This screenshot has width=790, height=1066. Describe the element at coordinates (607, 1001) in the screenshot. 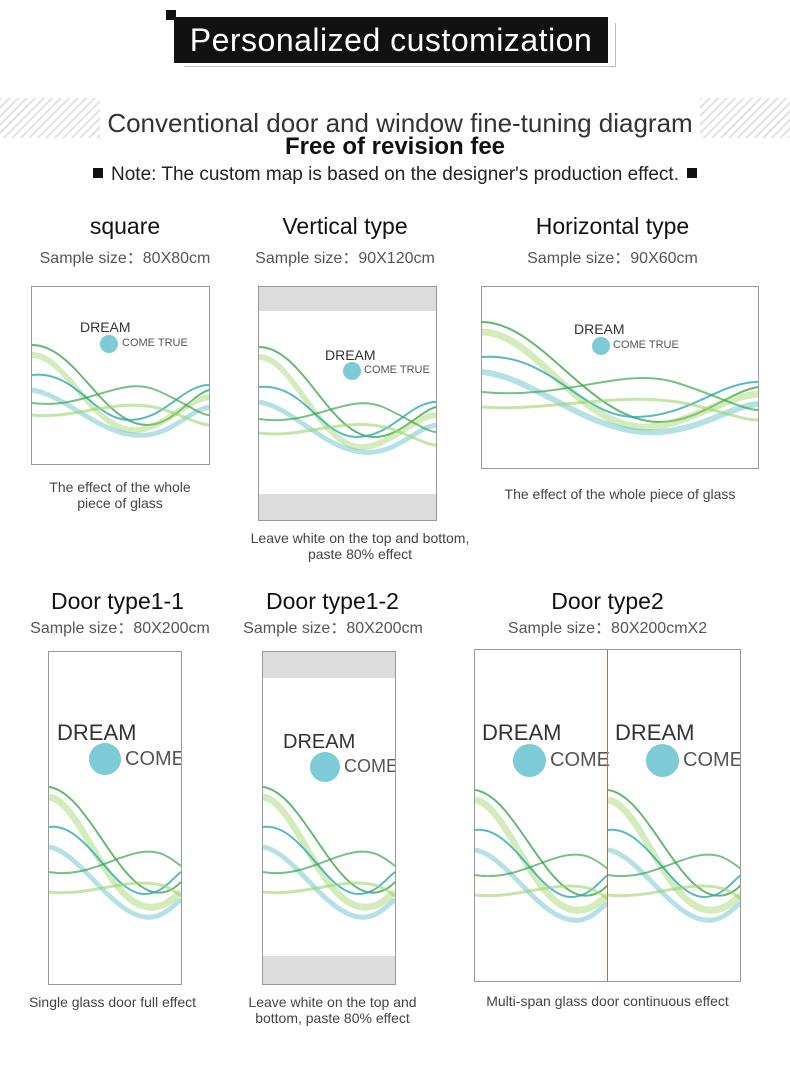

I see `caption: Multi-span glass door continuous effect` at that location.